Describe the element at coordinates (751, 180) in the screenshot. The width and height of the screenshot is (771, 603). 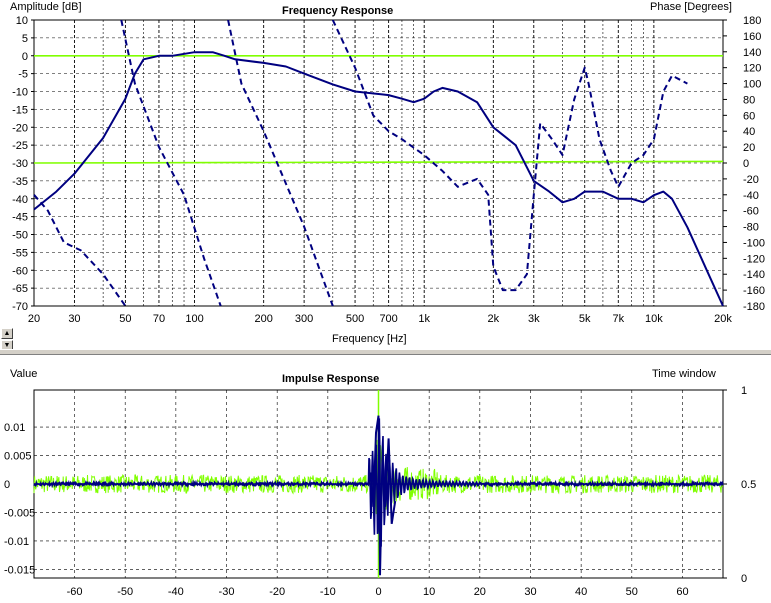
I see `phase-tick-label: -20` at that location.